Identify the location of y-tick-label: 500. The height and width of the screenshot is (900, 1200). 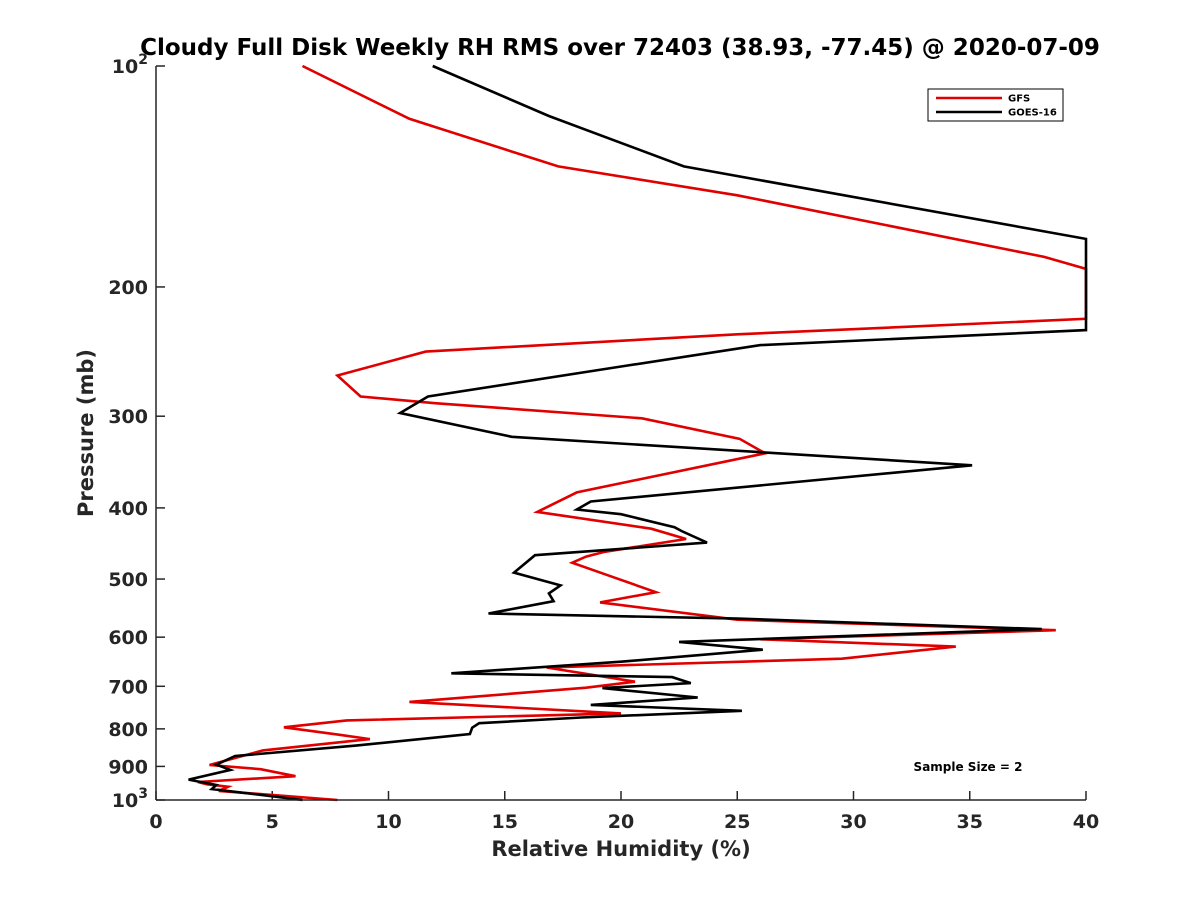
(128, 580).